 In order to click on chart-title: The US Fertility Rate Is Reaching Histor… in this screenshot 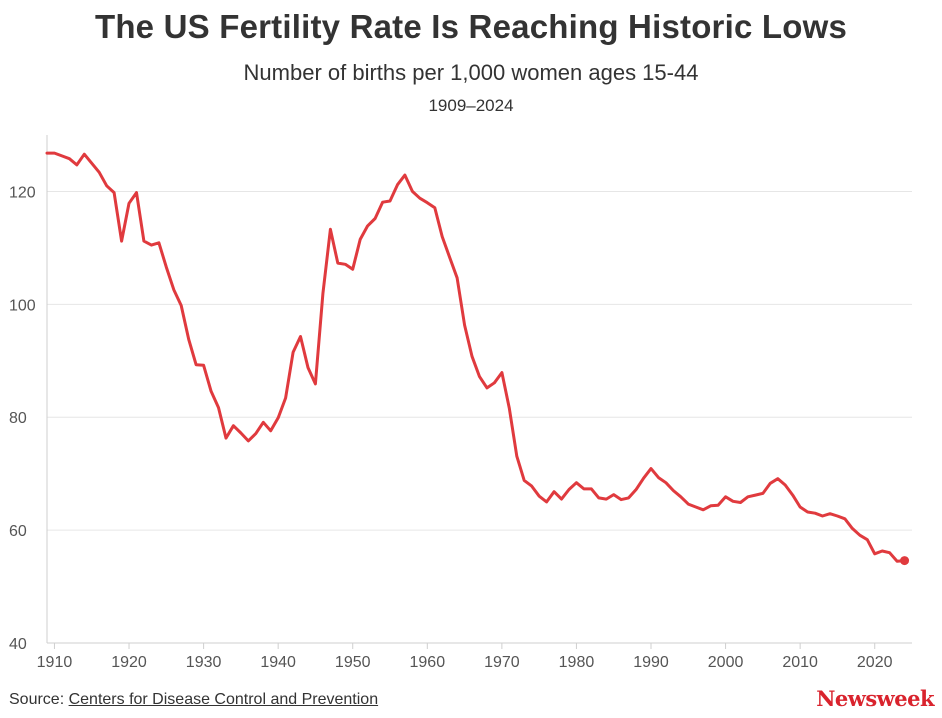, I will do `click(471, 26)`.